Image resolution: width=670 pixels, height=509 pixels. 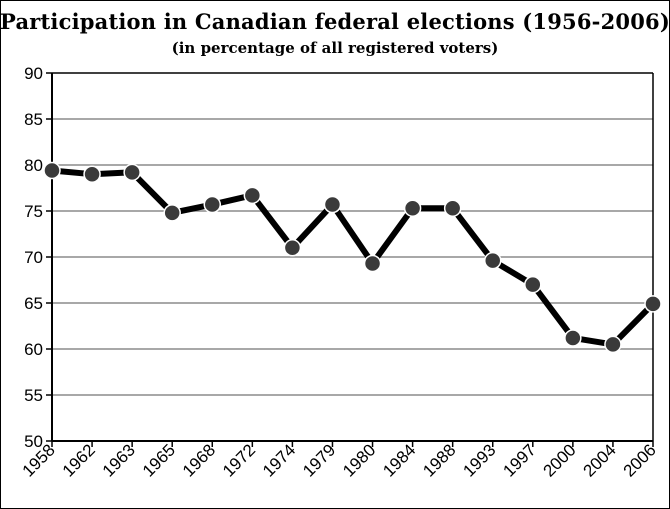 What do you see at coordinates (600, 460) in the screenshot?
I see `x-tick-label: 2004` at bounding box center [600, 460].